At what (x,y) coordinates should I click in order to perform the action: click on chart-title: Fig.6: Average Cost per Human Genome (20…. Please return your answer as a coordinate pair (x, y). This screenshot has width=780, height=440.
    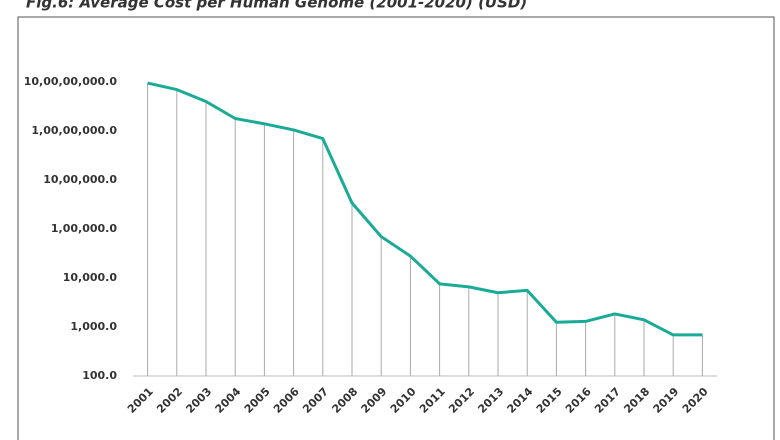
    Looking at the image, I should click on (276, 6).